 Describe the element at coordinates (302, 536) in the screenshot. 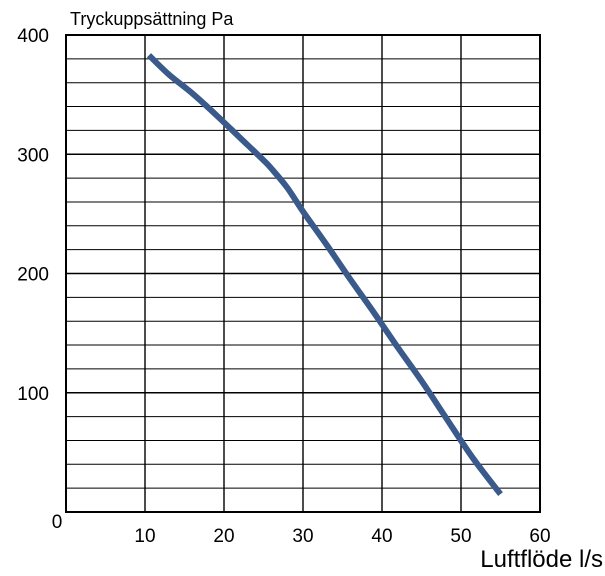

I see `x-tick-label: 30` at that location.